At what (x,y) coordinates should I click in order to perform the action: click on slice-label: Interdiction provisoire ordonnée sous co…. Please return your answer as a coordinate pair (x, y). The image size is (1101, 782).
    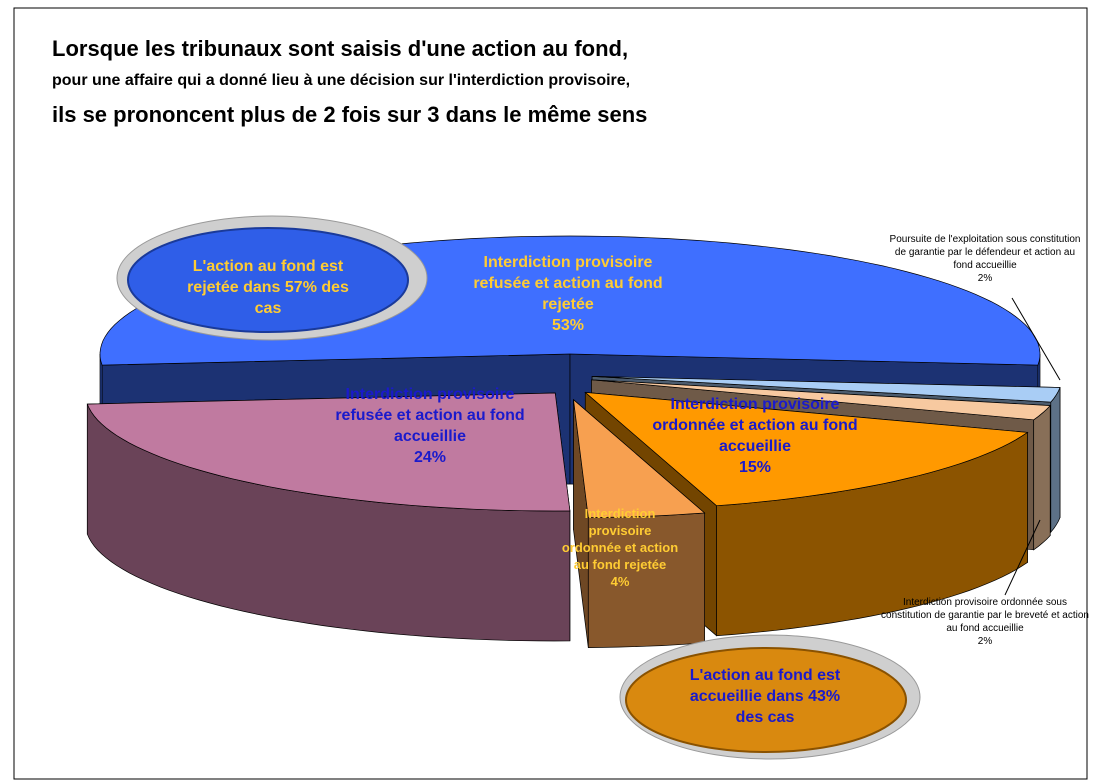
    Looking at the image, I should click on (985, 622).